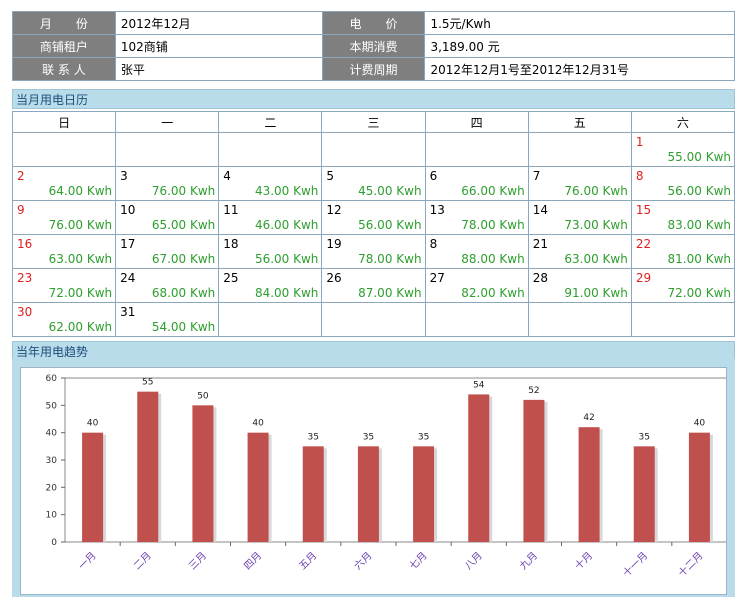  What do you see at coordinates (579, 122) in the screenshot?
I see `weekday-5: 五` at bounding box center [579, 122].